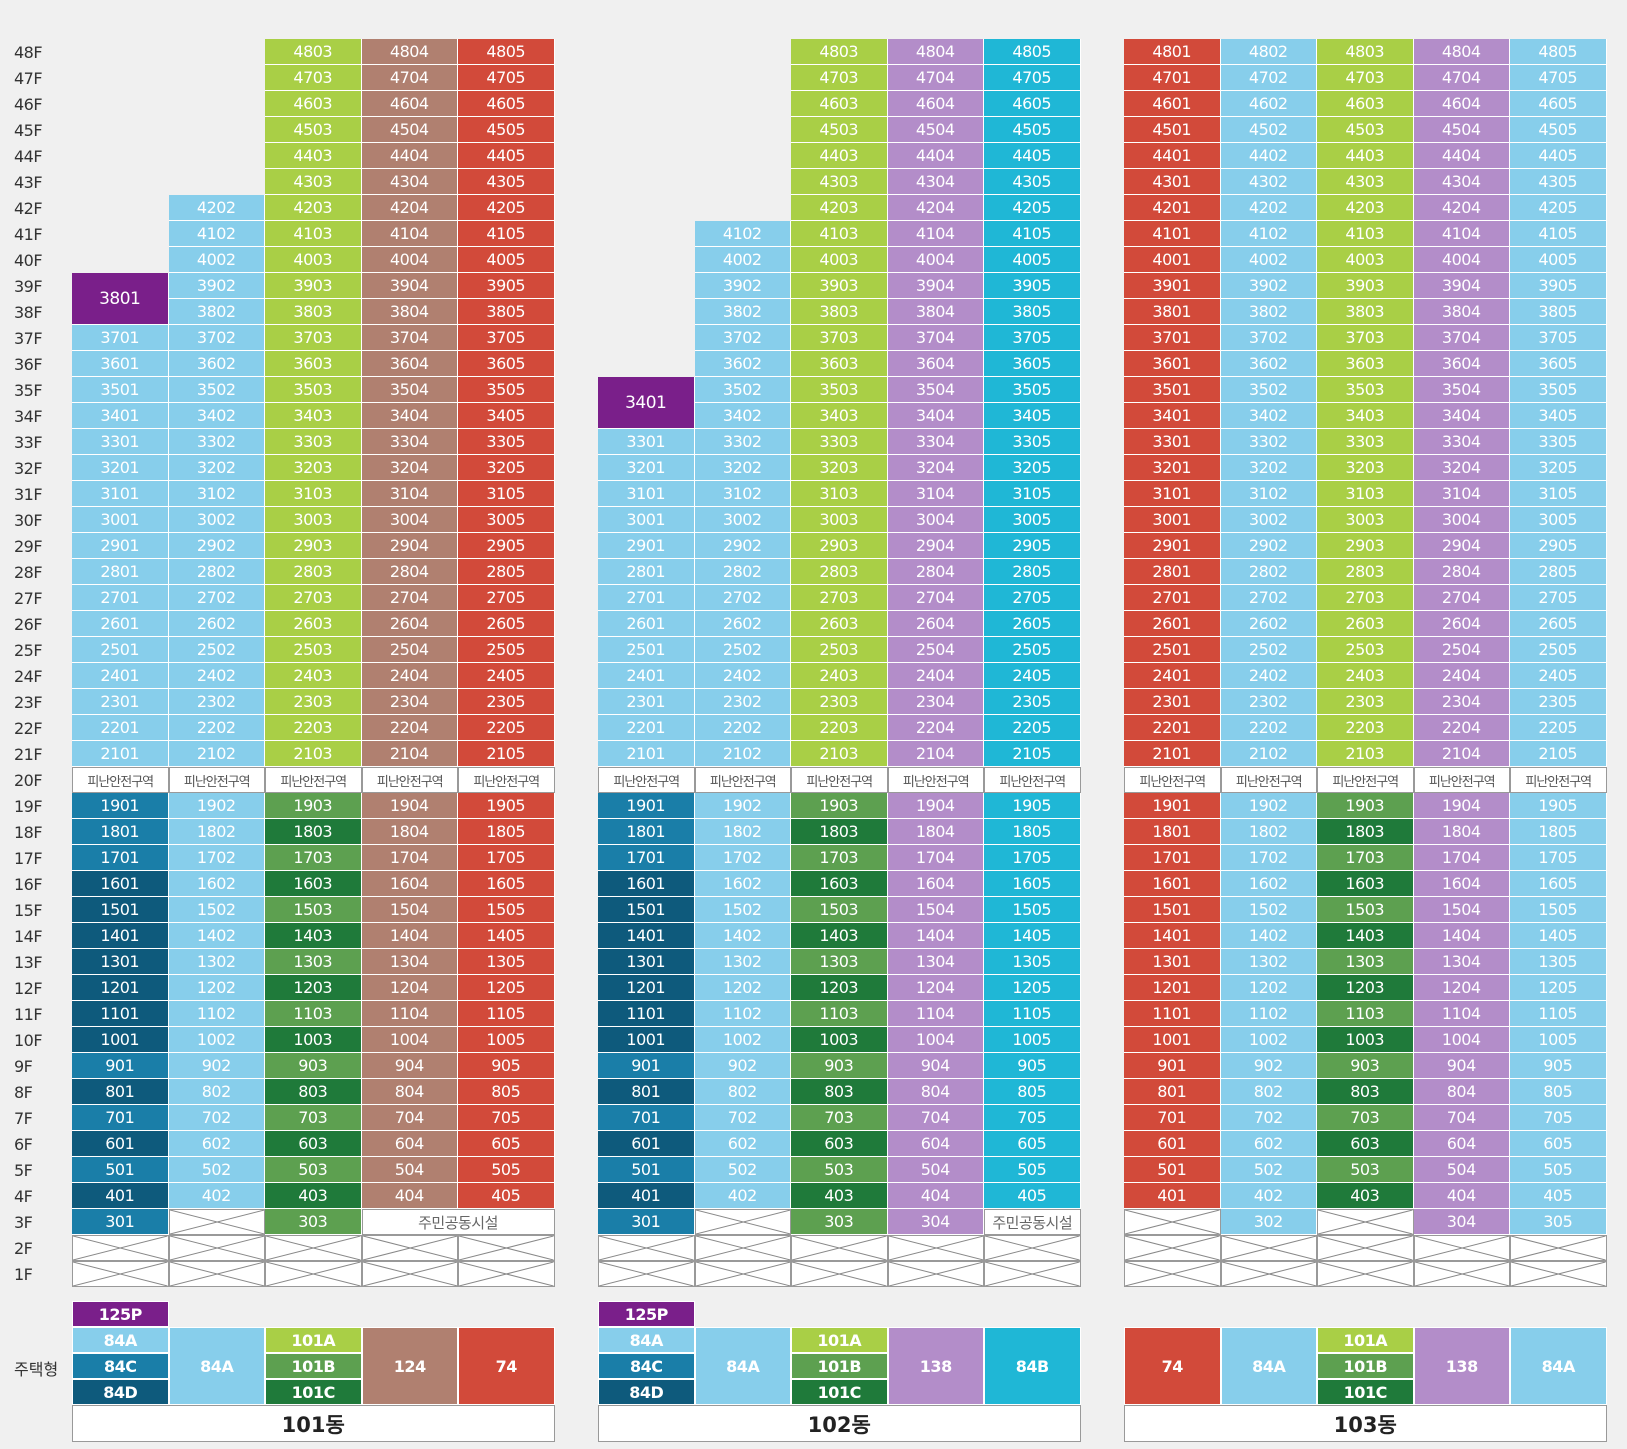  I want to click on unit-cell: 504, so click(409, 1170).